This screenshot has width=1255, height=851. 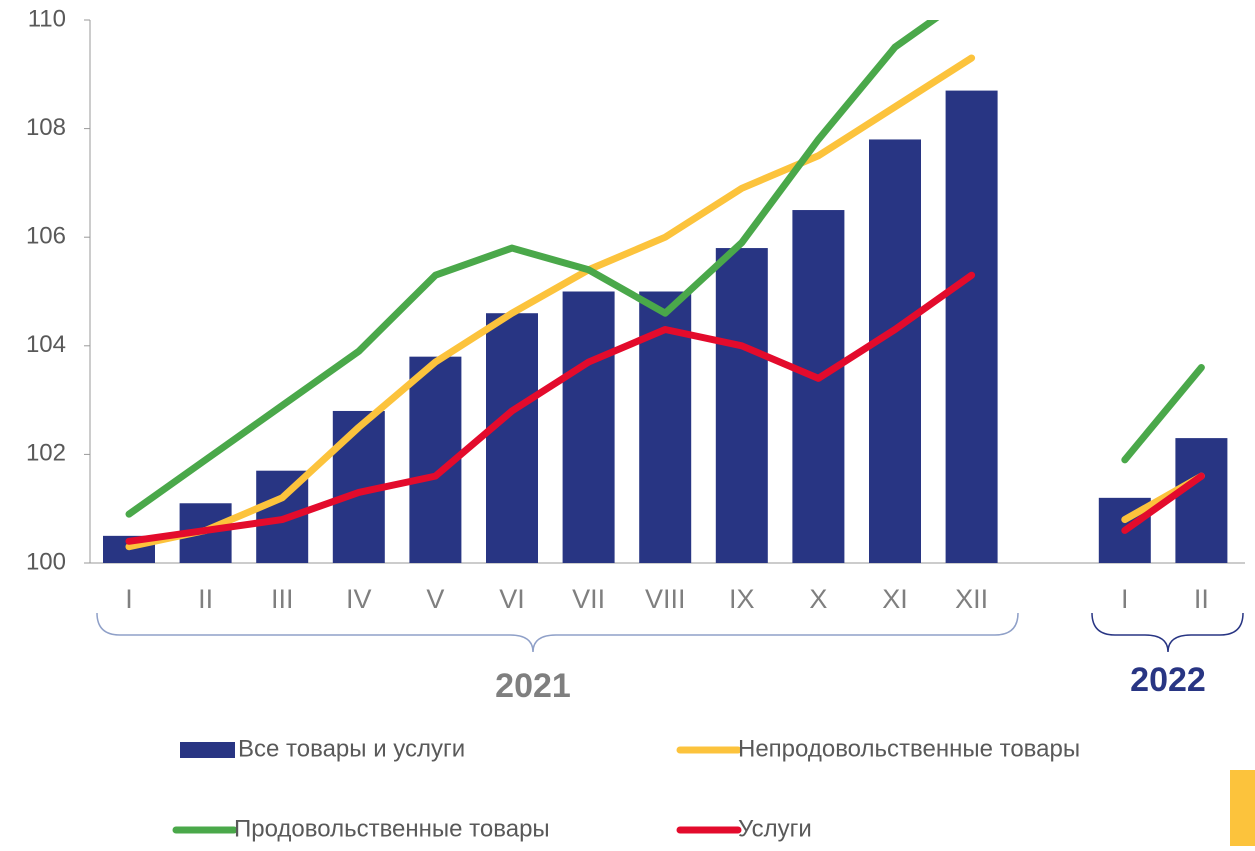 I want to click on x-tick-label: XI, so click(x=895, y=599).